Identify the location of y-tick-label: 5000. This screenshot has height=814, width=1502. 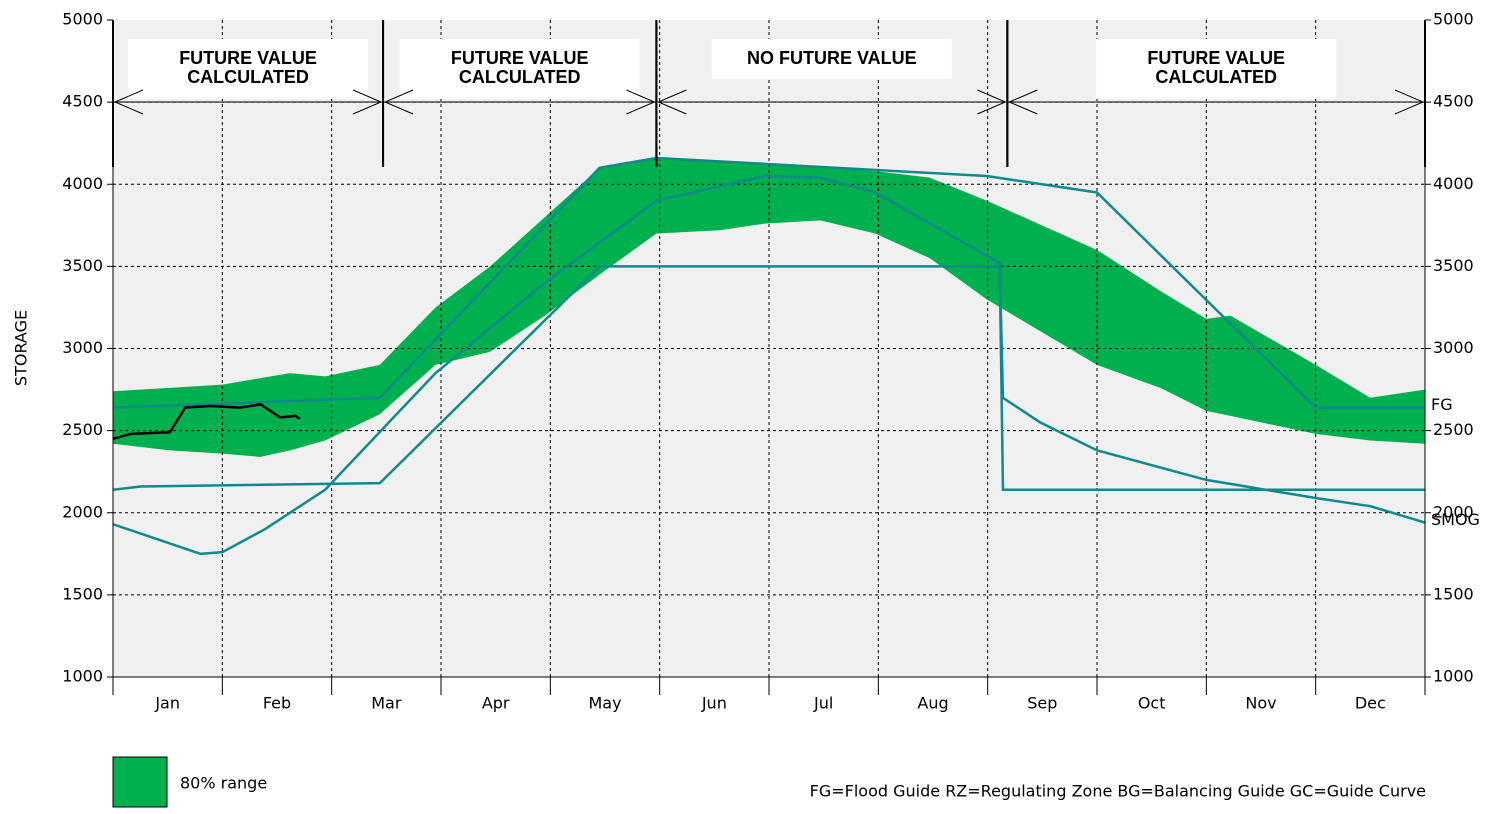
(82, 19).